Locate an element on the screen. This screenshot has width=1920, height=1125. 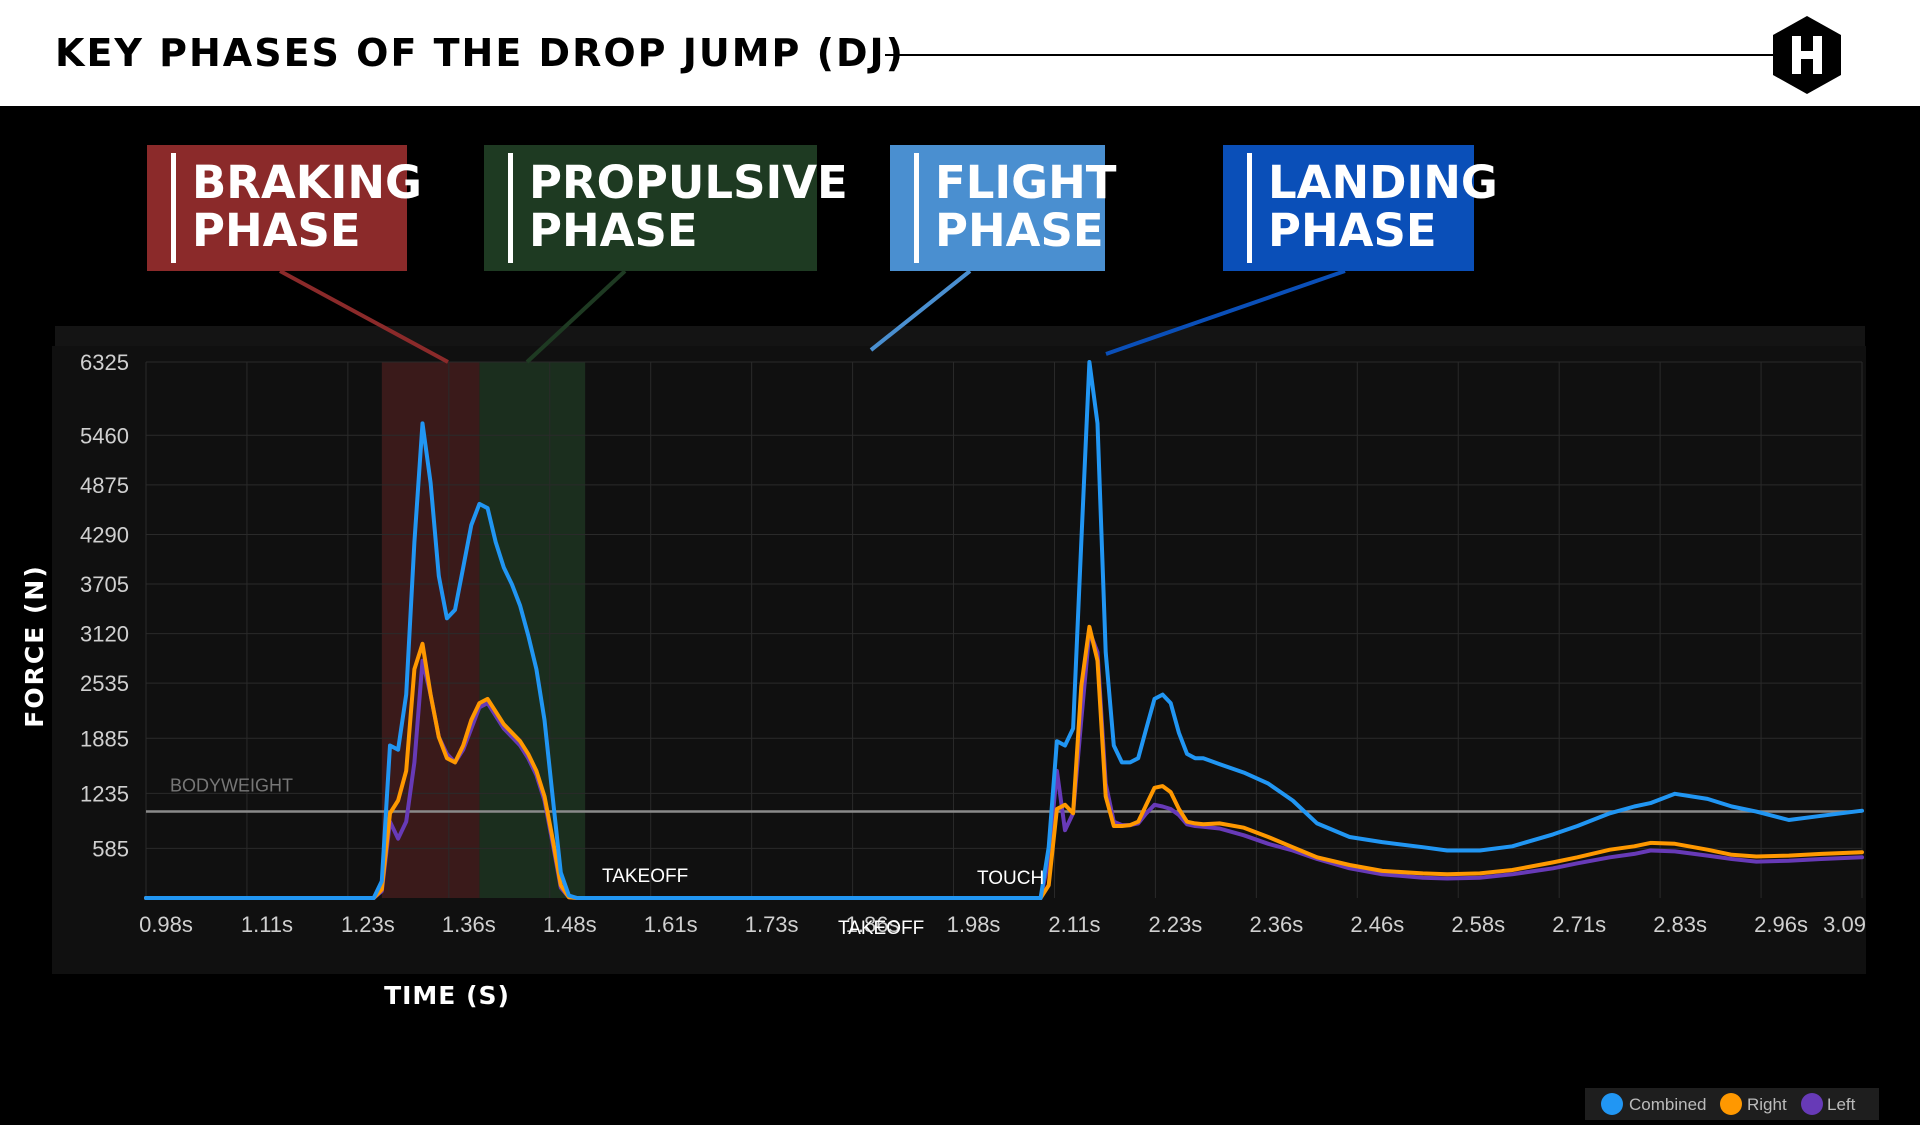
chart-panel-strip is located at coordinates (960, 336).